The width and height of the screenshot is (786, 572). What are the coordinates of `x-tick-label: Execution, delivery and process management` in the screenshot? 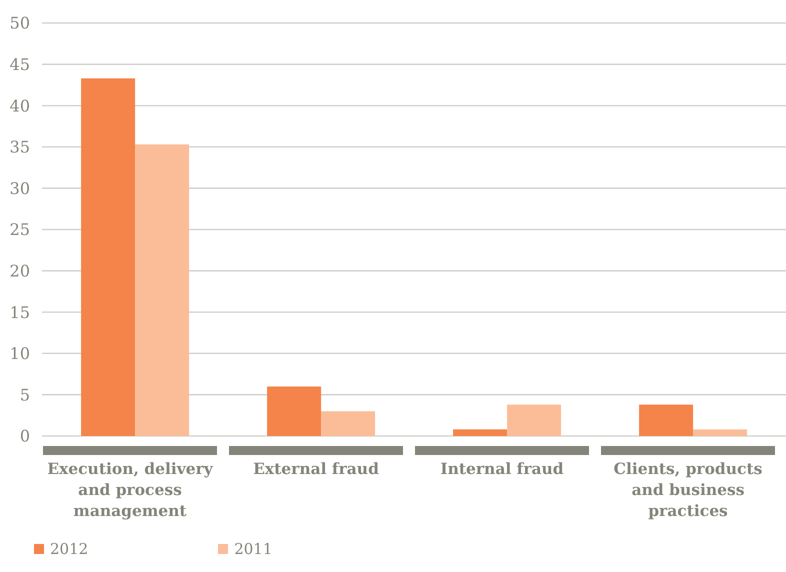 It's located at (130, 489).